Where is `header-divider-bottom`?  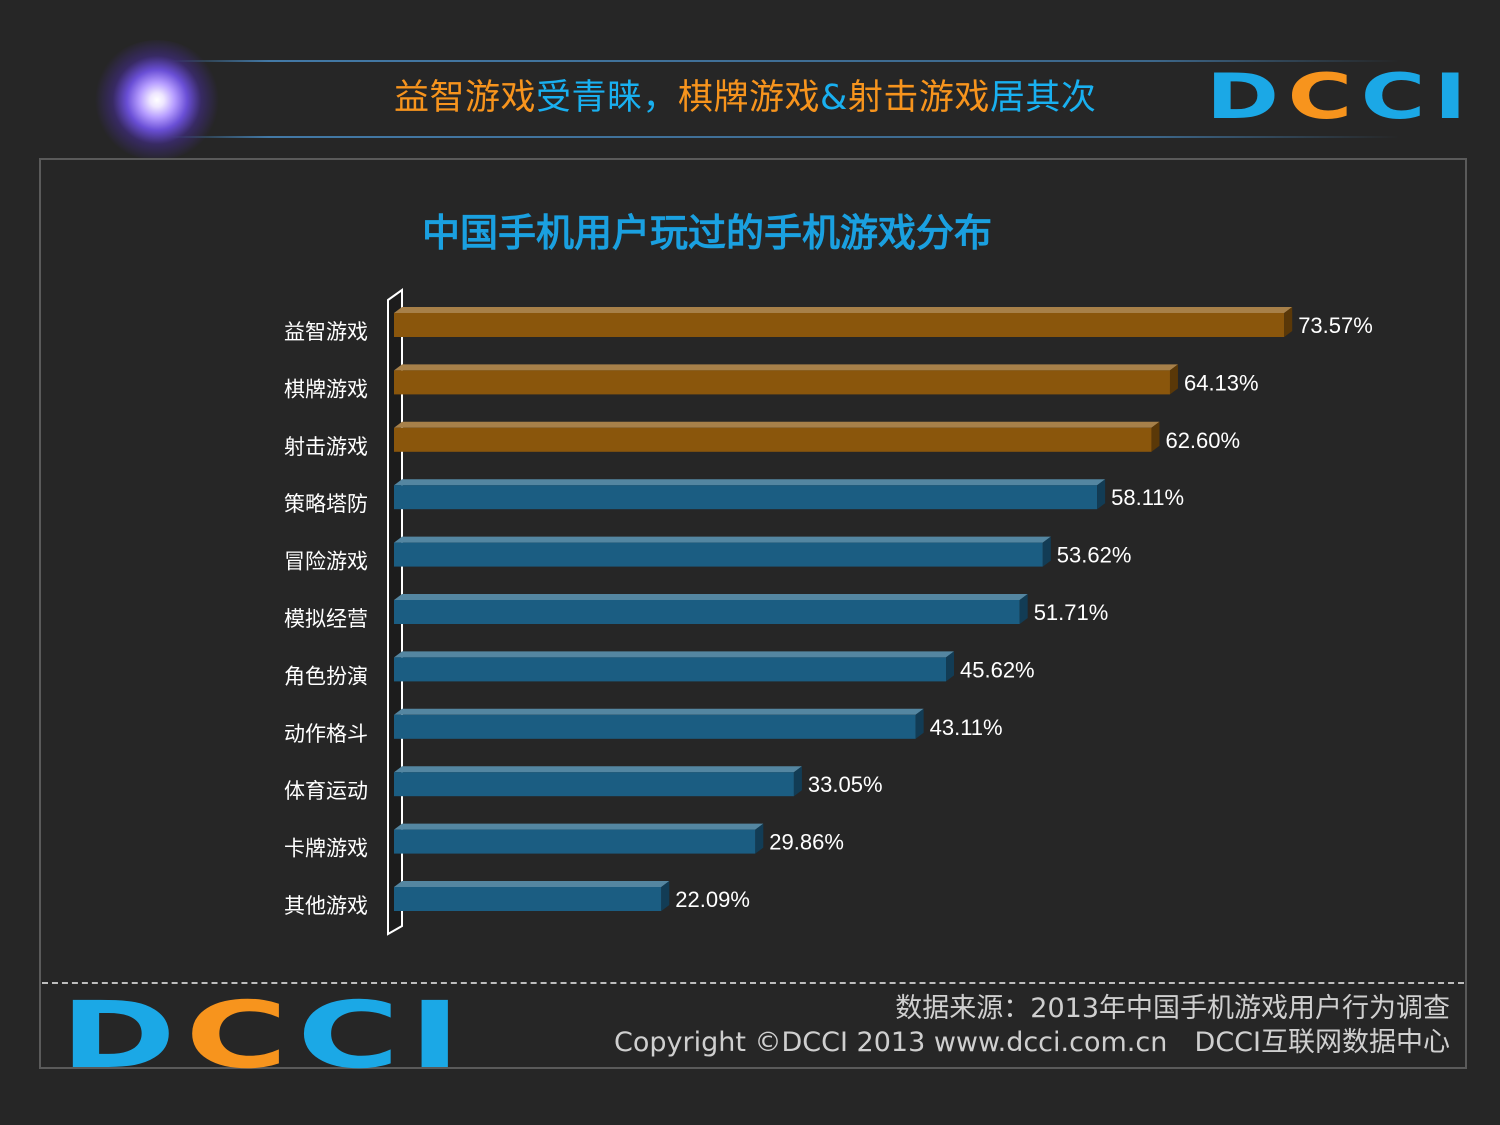
header-divider-bottom is located at coordinates (785, 137).